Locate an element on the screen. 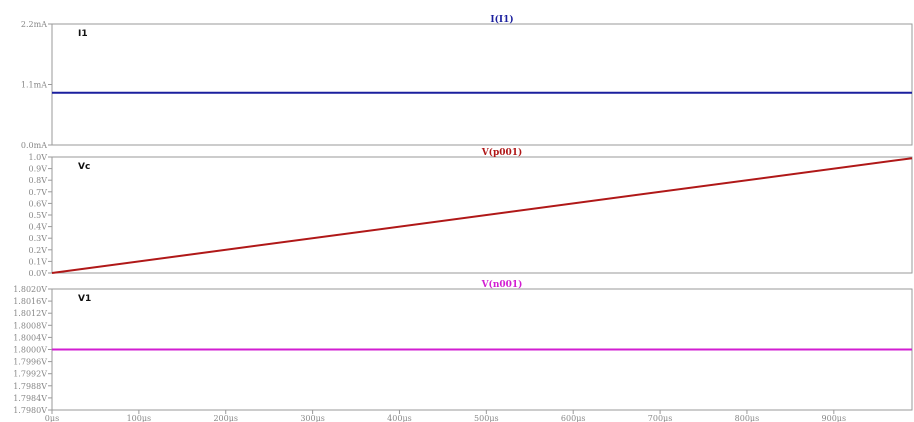 The image size is (914, 422). y-tick-label: 1.7984V is located at coordinates (30, 398).